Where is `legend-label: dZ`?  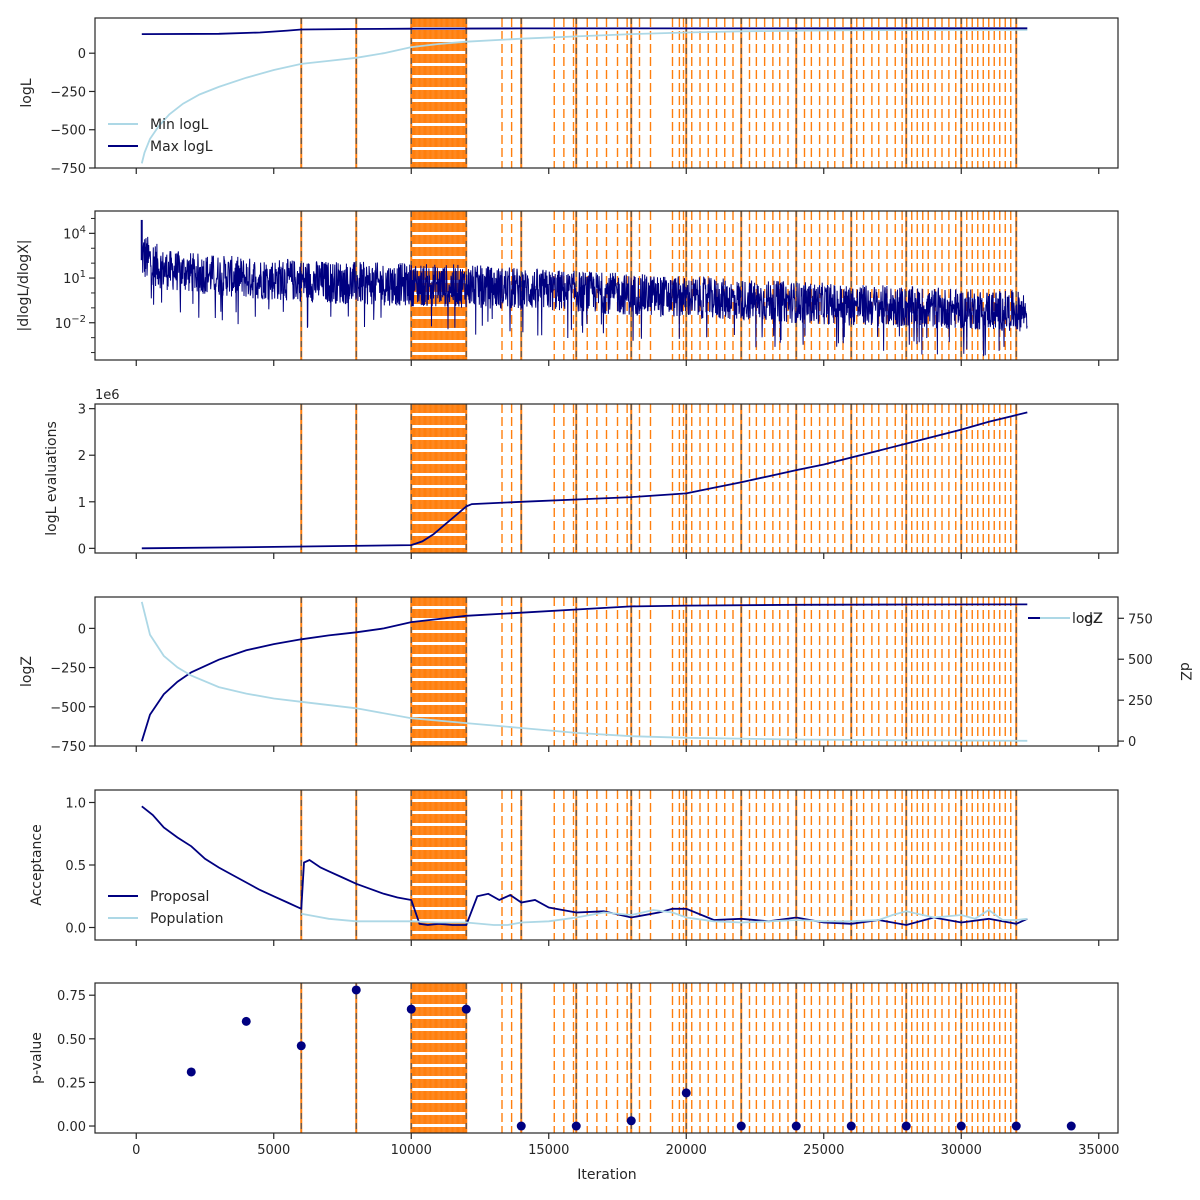 legend-label: dZ is located at coordinates (1093, 619).